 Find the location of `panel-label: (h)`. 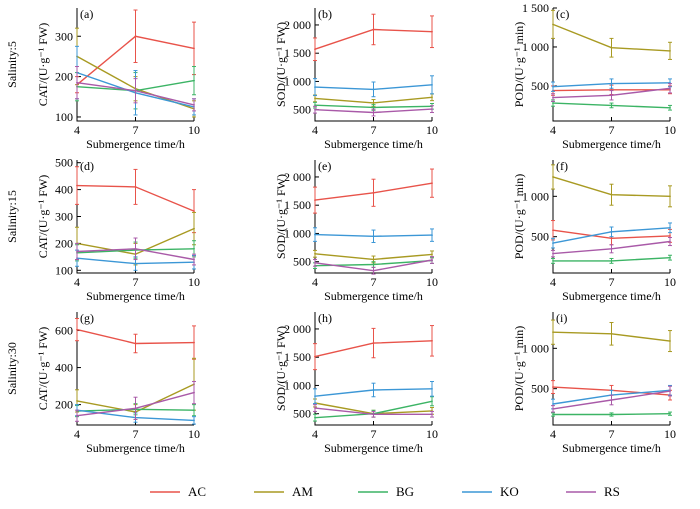

panel-label: (h) is located at coordinates (325, 318).